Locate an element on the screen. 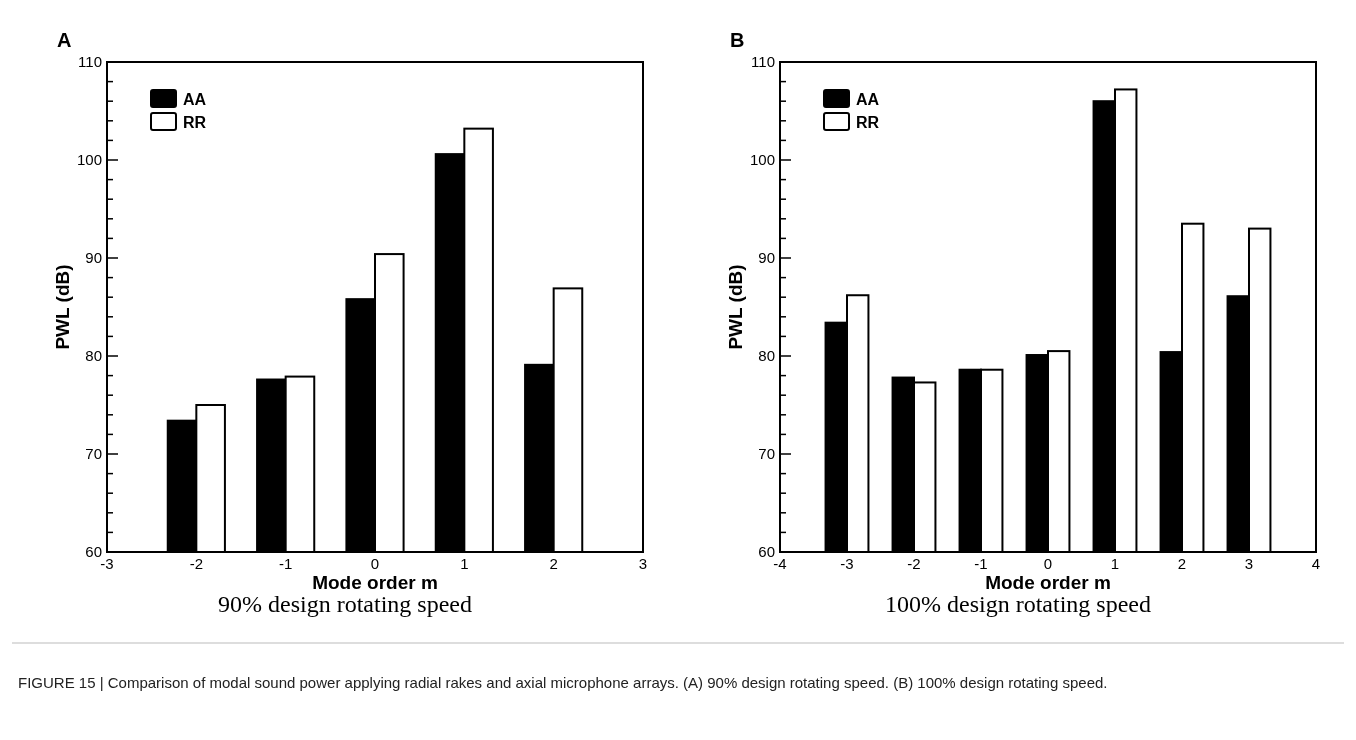 The image size is (1356, 740). x-tick-label: -4 is located at coordinates (780, 563).